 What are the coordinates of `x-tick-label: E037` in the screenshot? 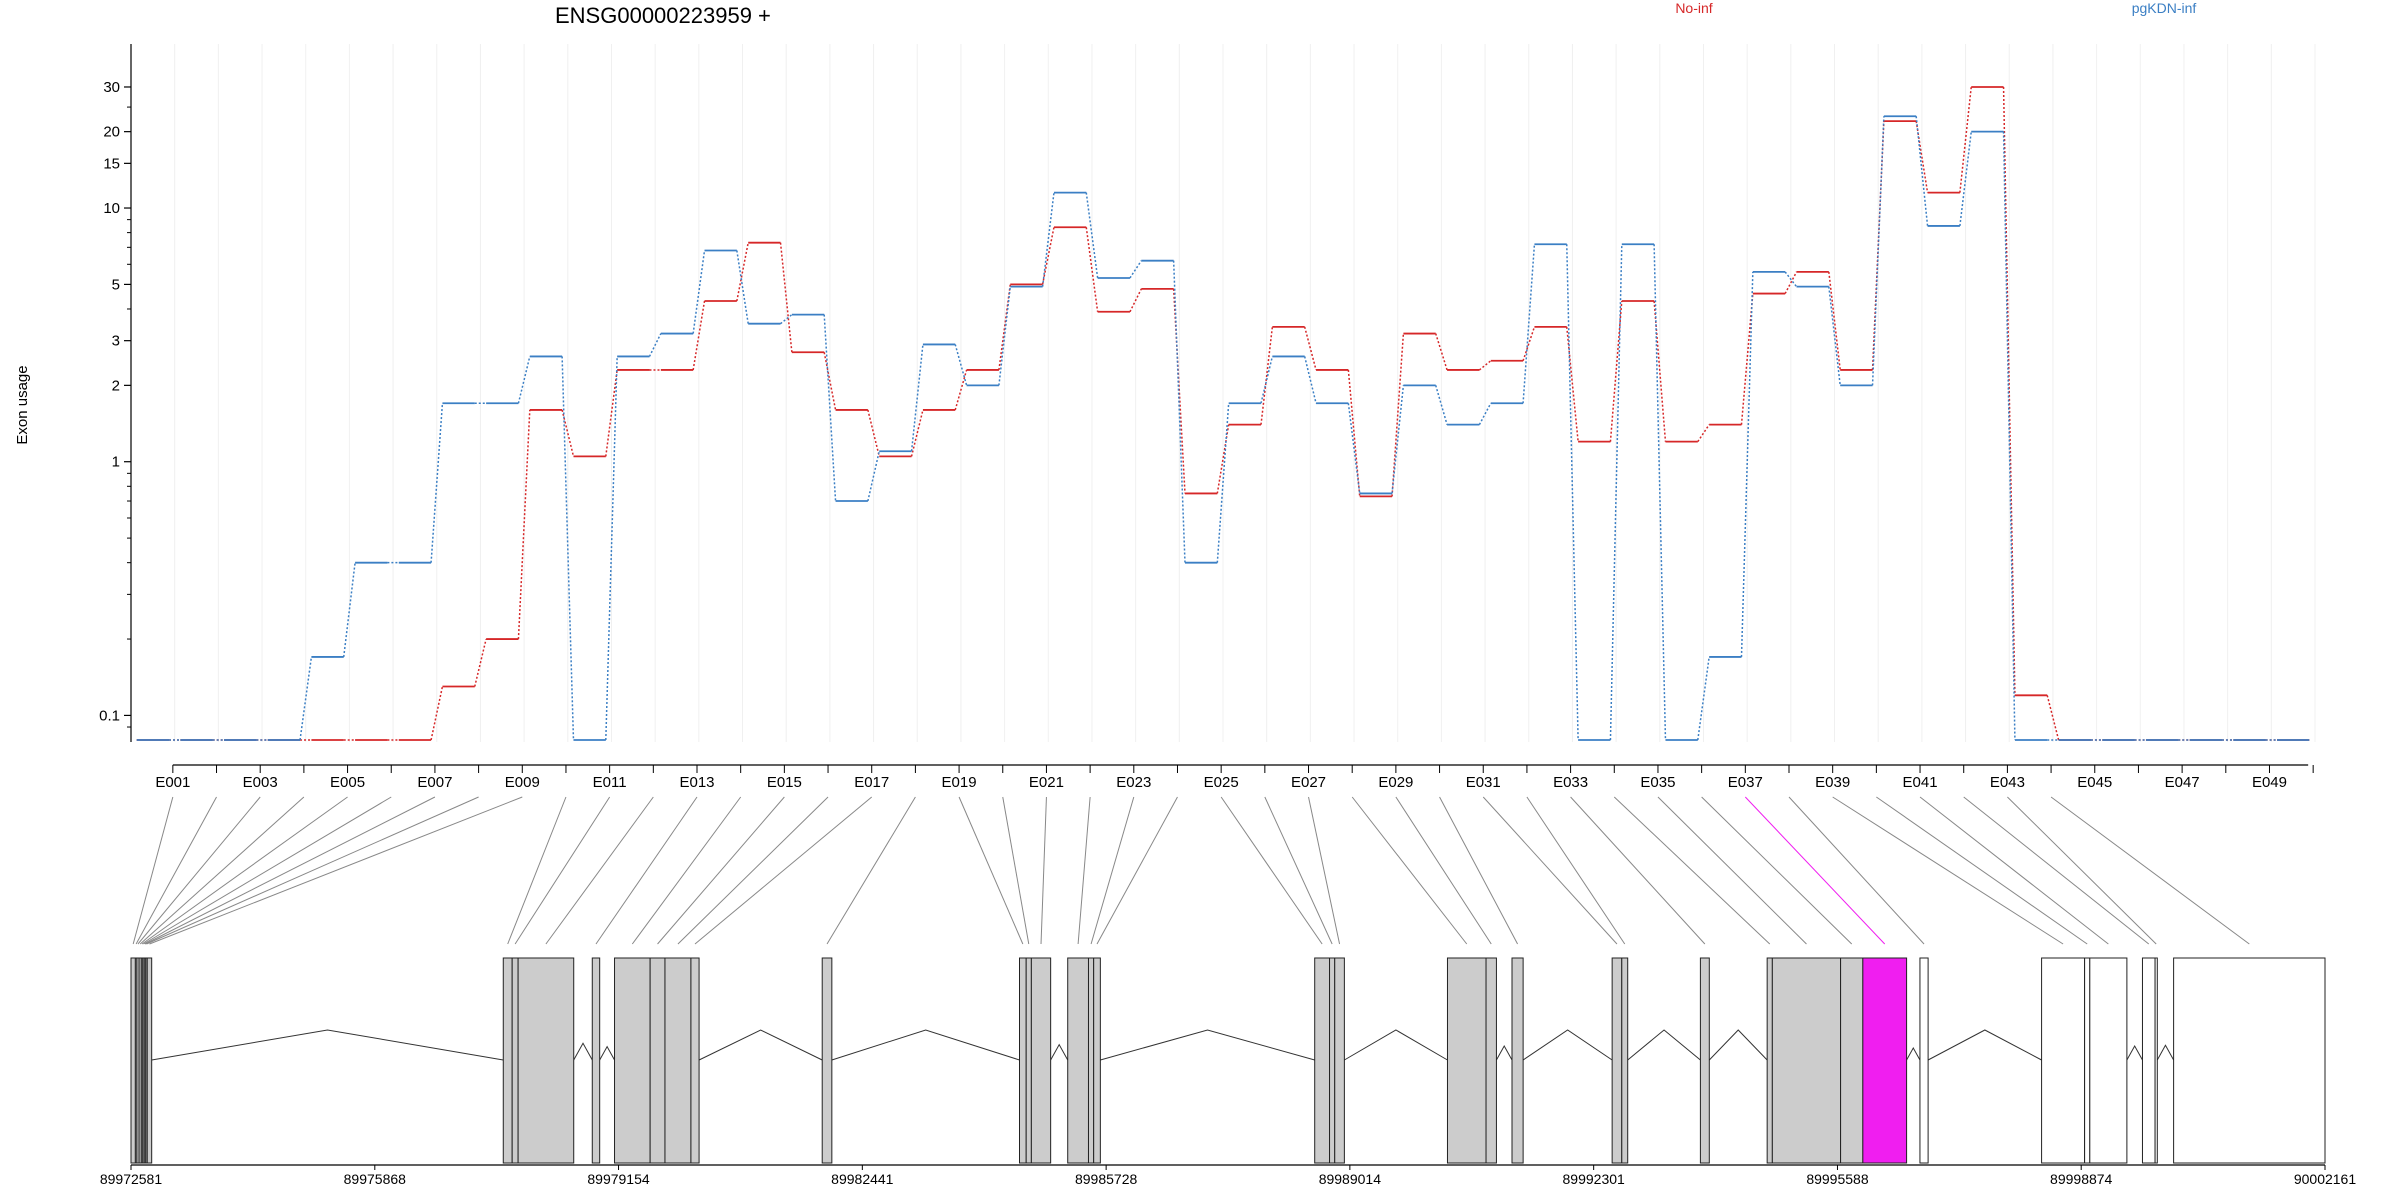 It's located at (1745, 782).